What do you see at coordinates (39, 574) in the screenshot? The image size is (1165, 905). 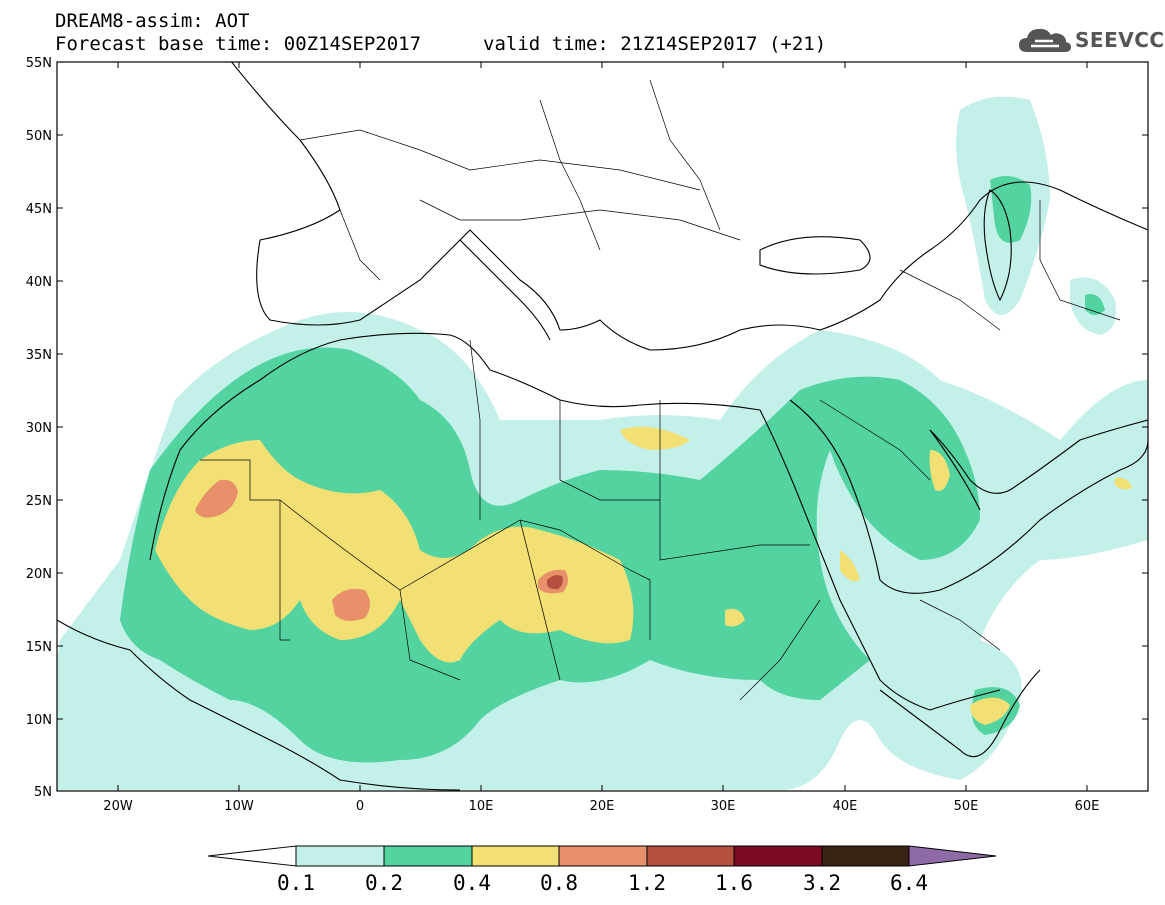 I see `lat-label: 20N` at bounding box center [39, 574].